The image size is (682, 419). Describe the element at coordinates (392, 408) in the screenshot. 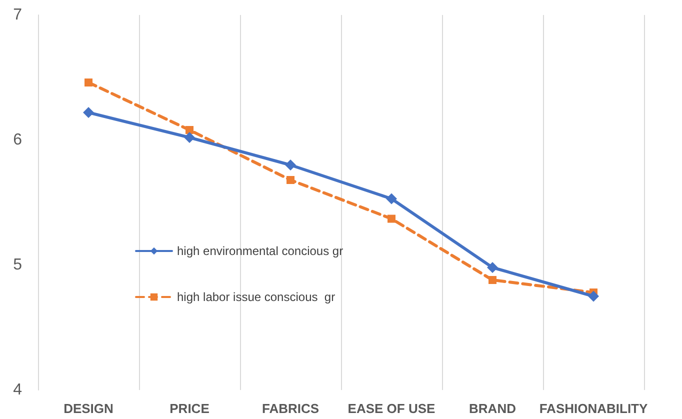

I see `x-tick-label: EASE OF USE` at that location.